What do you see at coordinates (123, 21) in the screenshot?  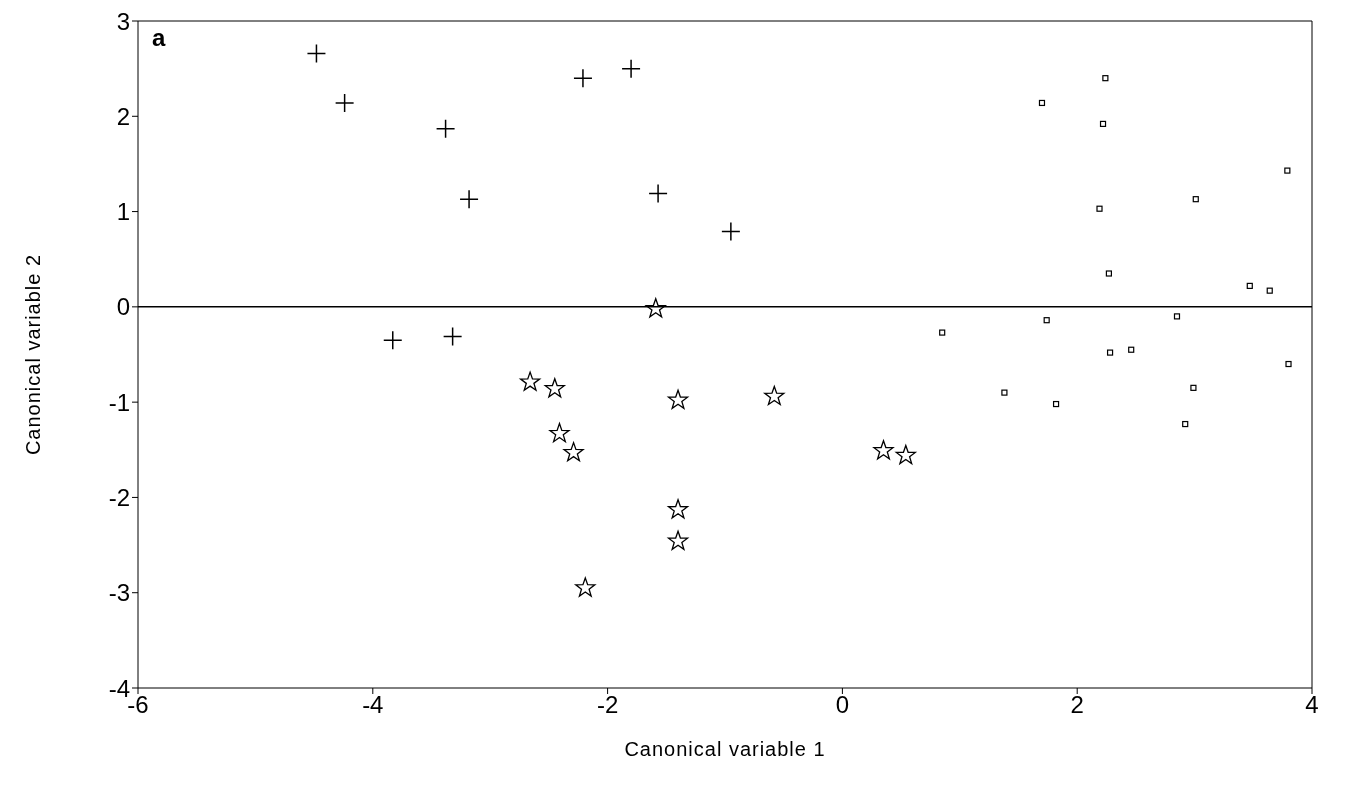 I see `y-tick-label: 3` at bounding box center [123, 21].